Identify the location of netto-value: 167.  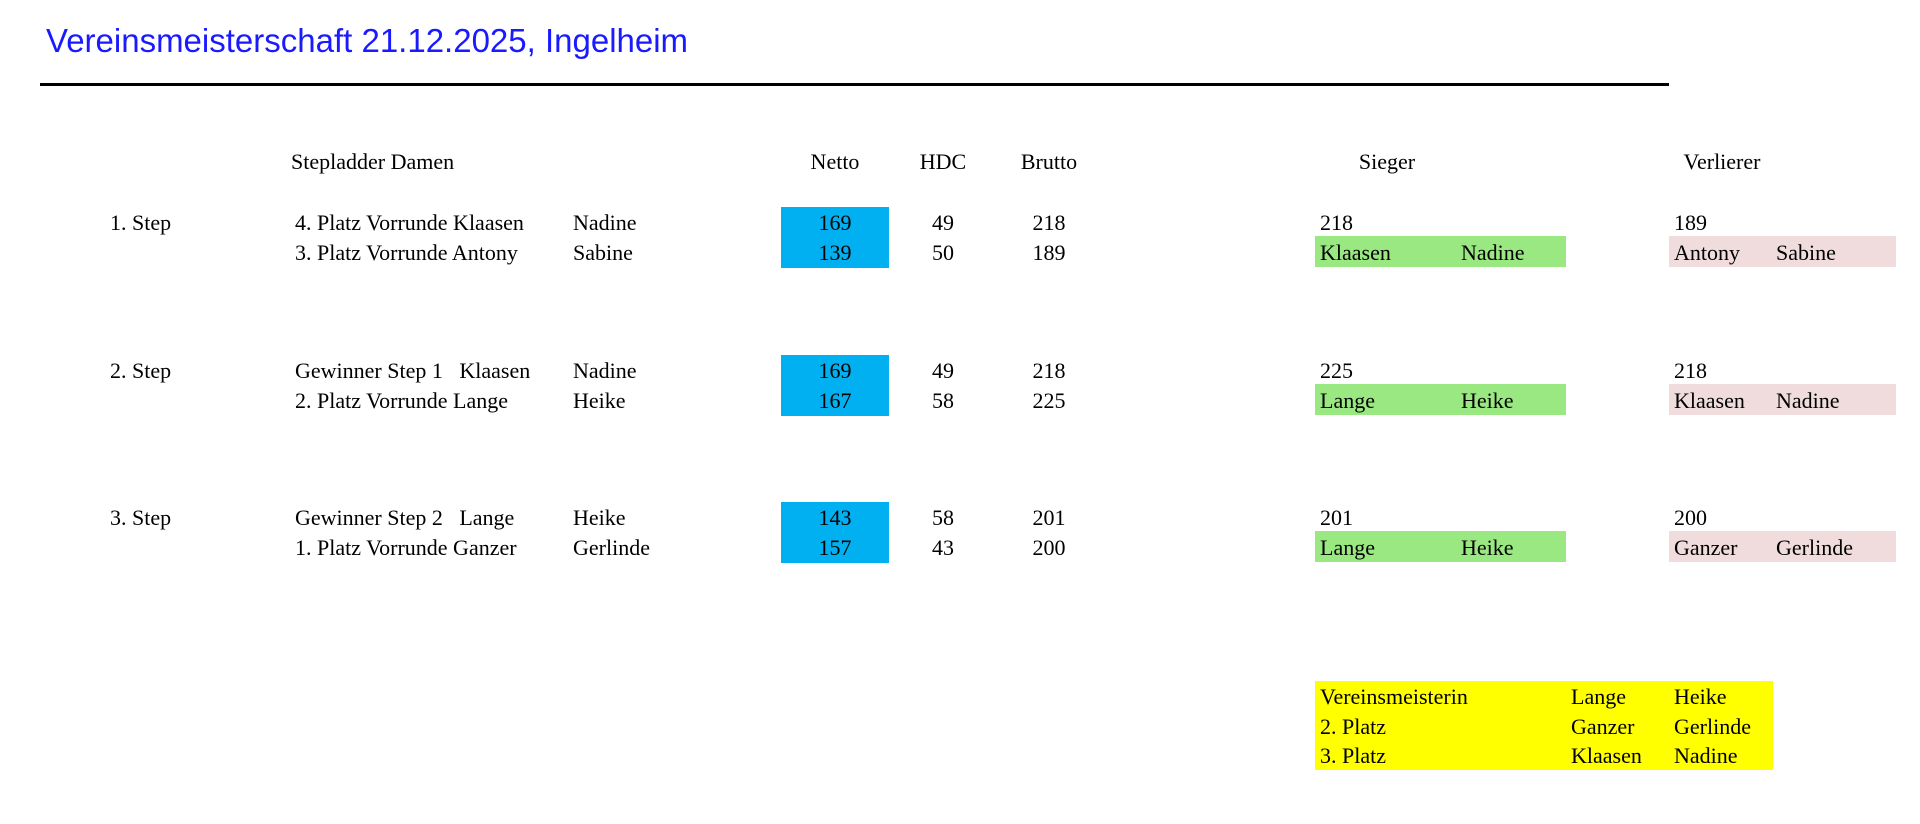
(835, 400).